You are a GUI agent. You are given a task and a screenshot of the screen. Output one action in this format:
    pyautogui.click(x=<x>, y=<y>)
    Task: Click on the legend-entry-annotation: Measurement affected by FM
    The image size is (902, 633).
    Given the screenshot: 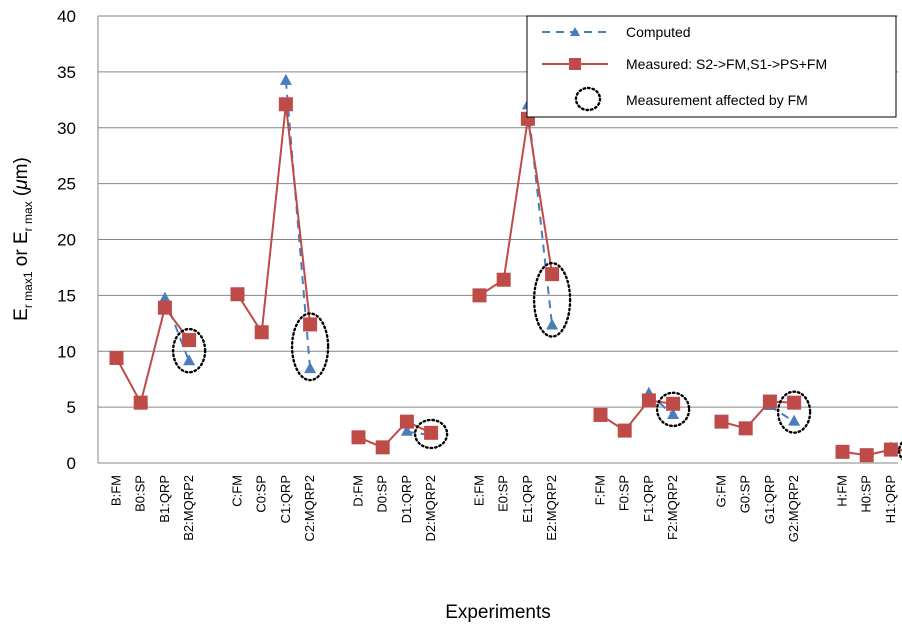 What is the action you would take?
    pyautogui.click(x=691, y=99)
    